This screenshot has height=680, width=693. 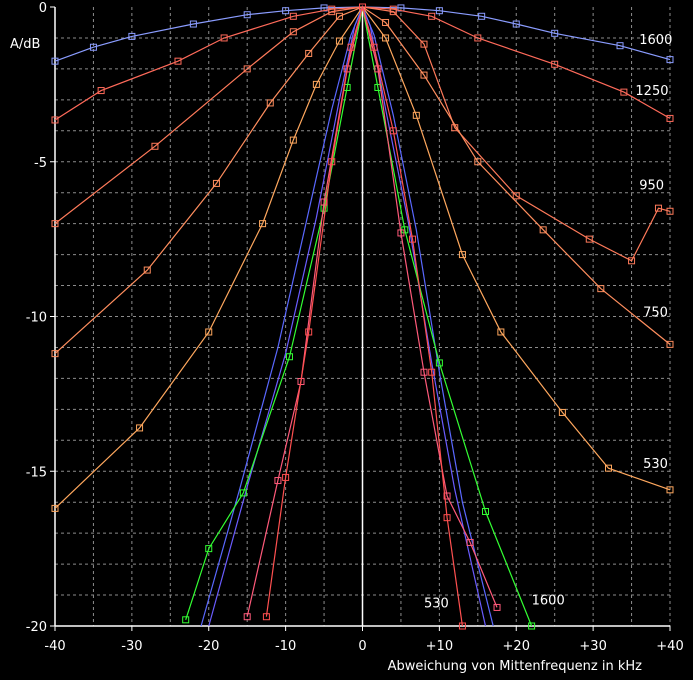 What do you see at coordinates (43, 8) in the screenshot?
I see `y-tick-label: 0` at bounding box center [43, 8].